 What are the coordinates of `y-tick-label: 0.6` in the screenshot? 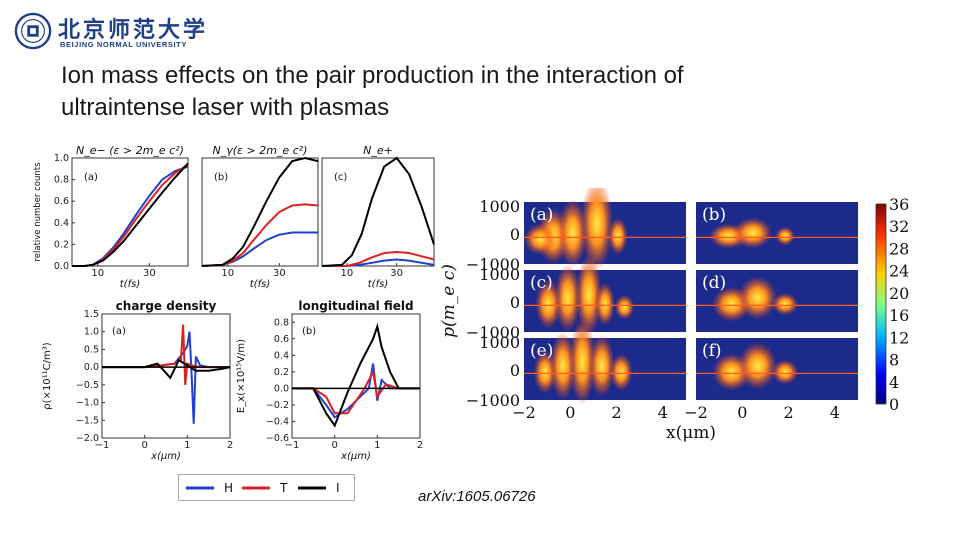 It's located at (281, 339).